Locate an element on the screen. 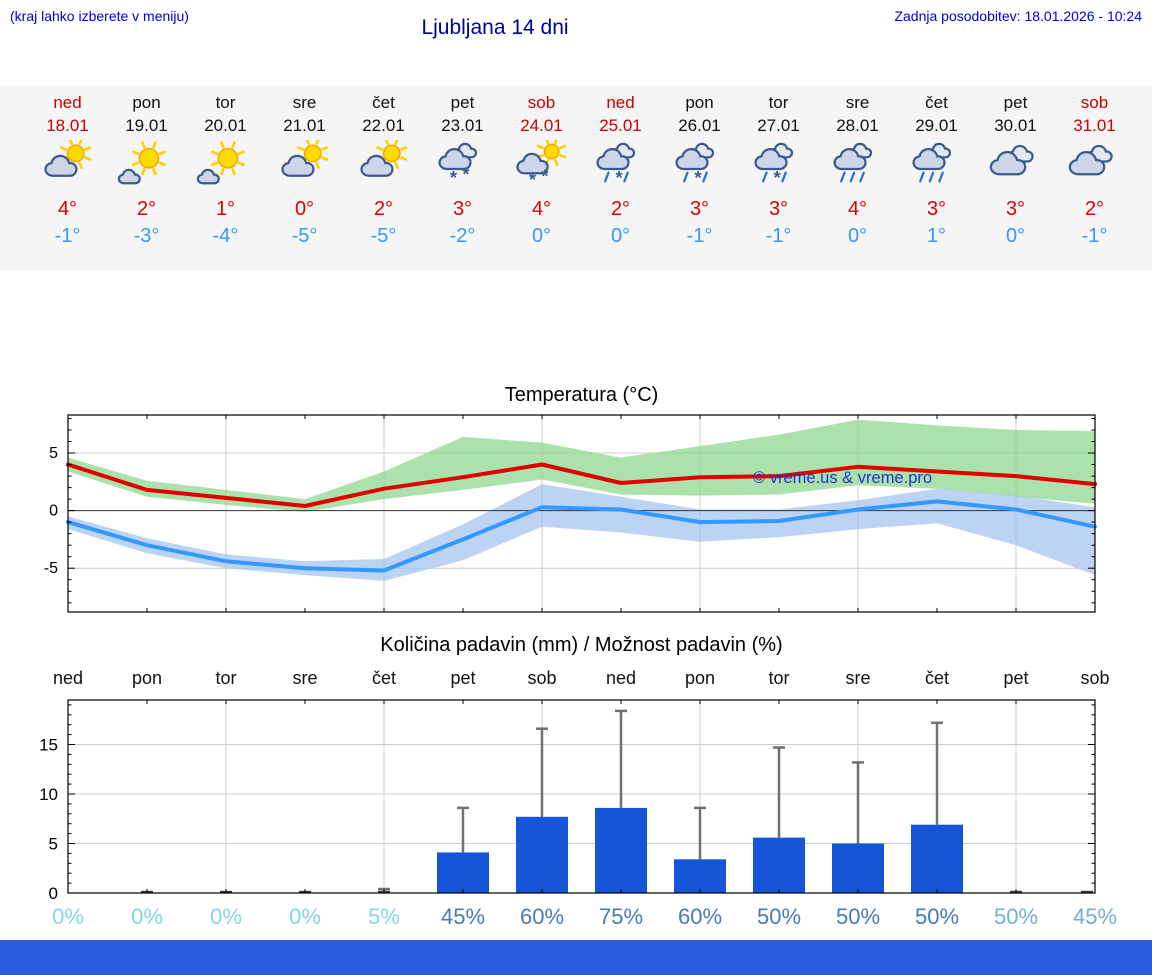 The width and height of the screenshot is (1152, 975). temp-min-line is located at coordinates (581, 536).